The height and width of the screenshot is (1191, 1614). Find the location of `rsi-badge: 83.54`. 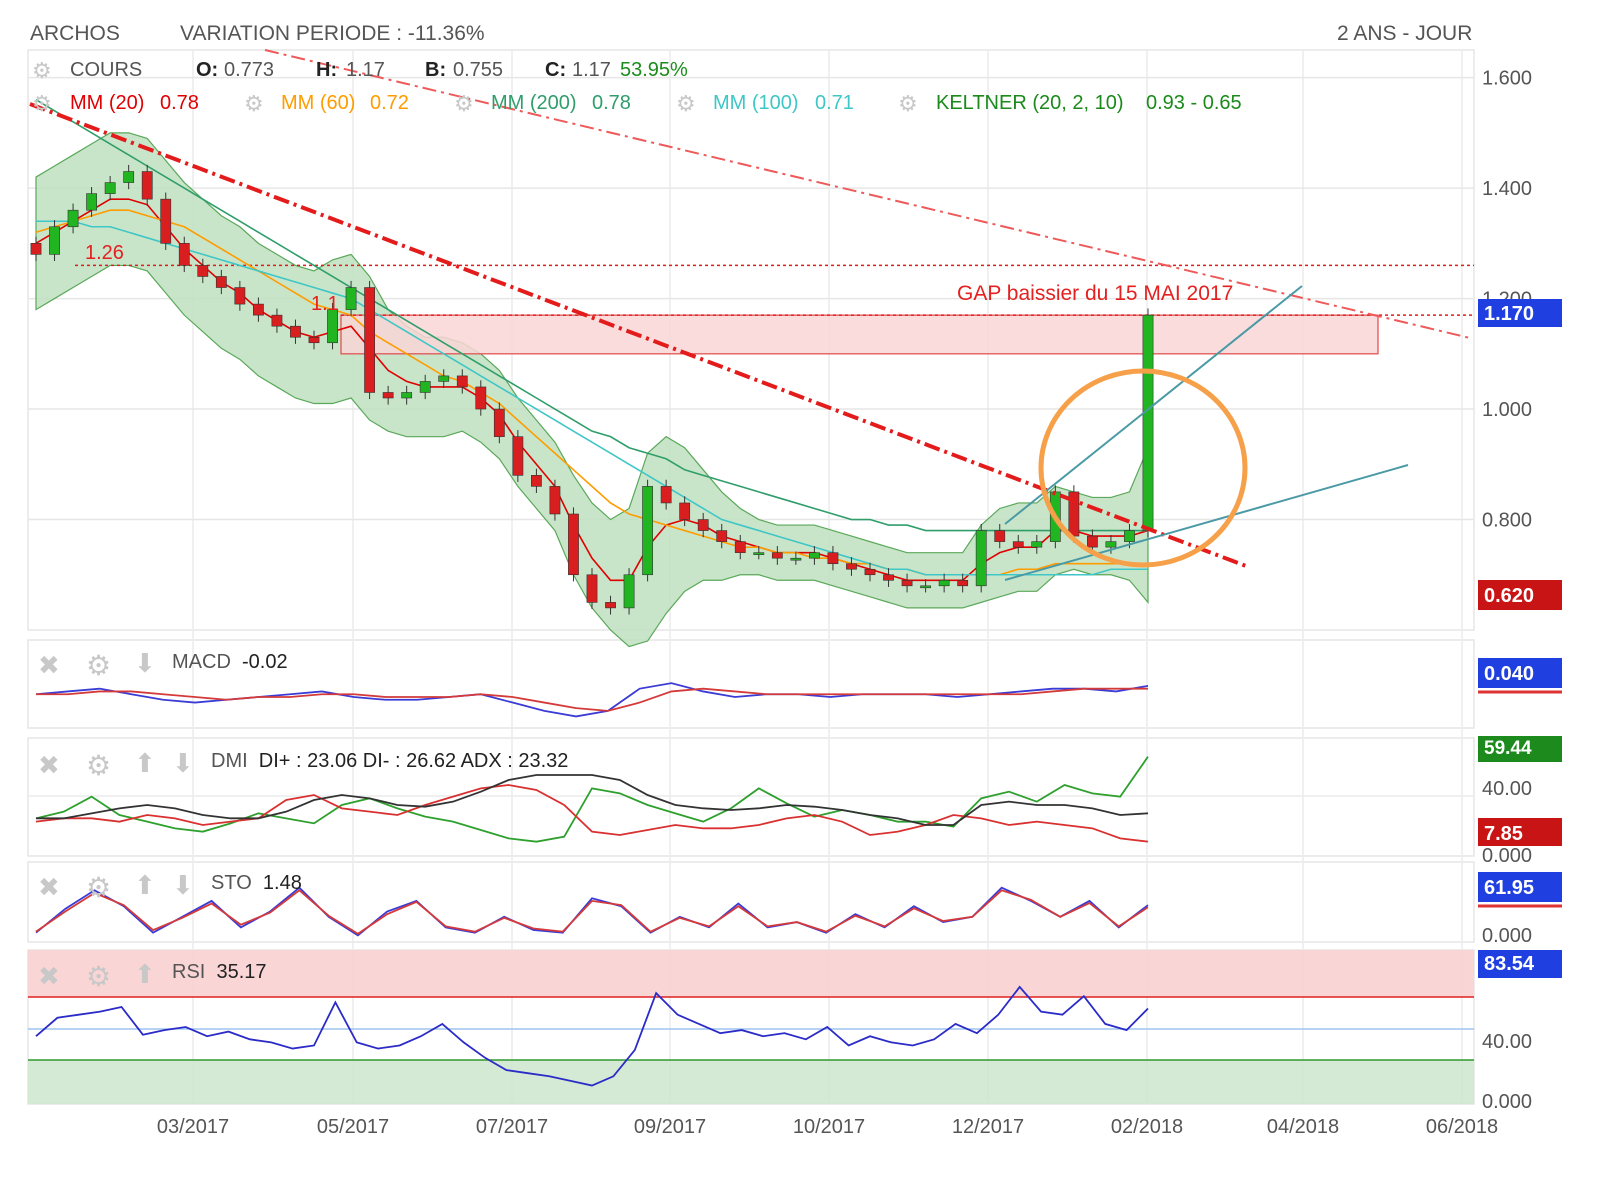

rsi-badge: 83.54 is located at coordinates (1509, 964).